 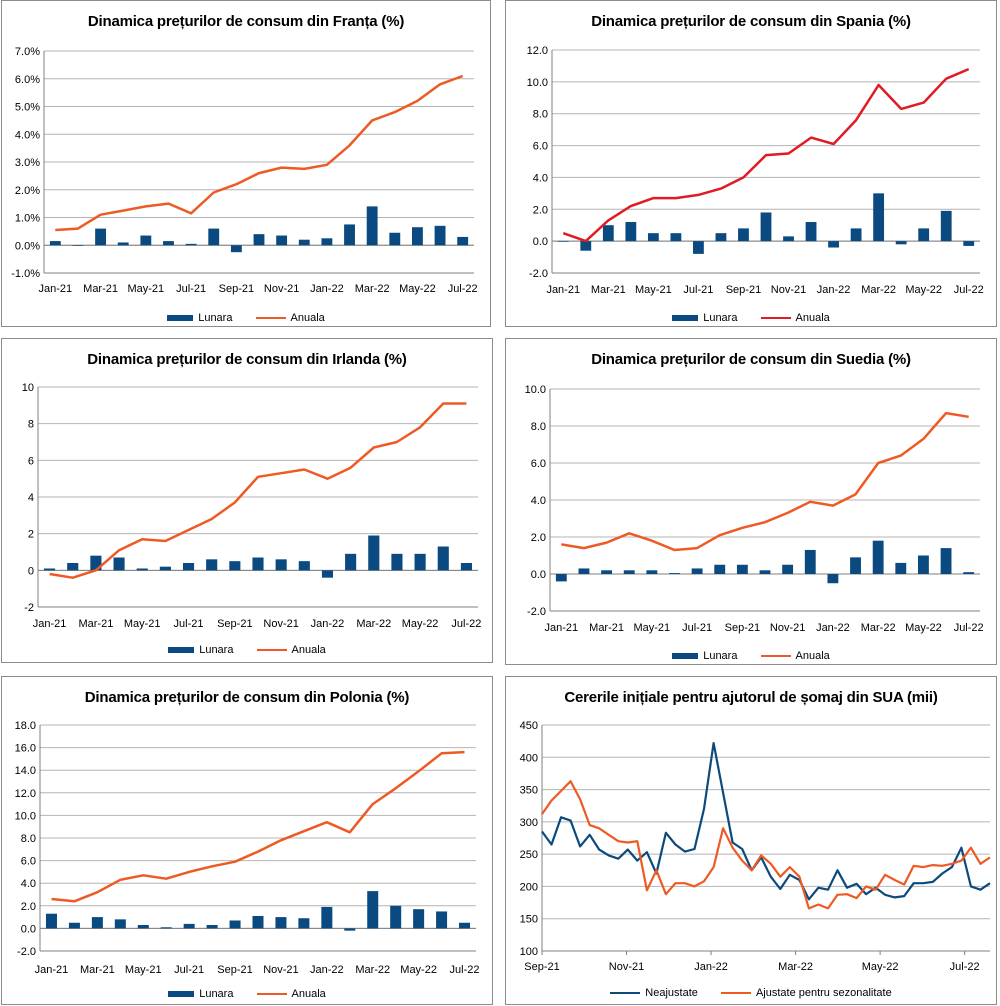 I want to click on legend-item-neajustate: Neajustate, so click(x=654, y=993).